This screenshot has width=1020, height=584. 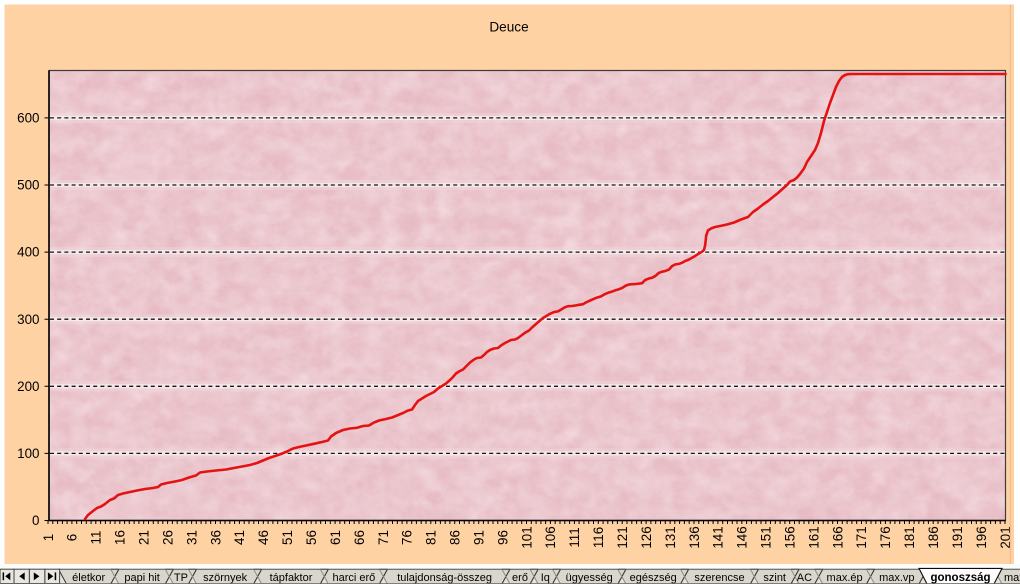 What do you see at coordinates (72, 537) in the screenshot?
I see `svg-text: 6` at bounding box center [72, 537].